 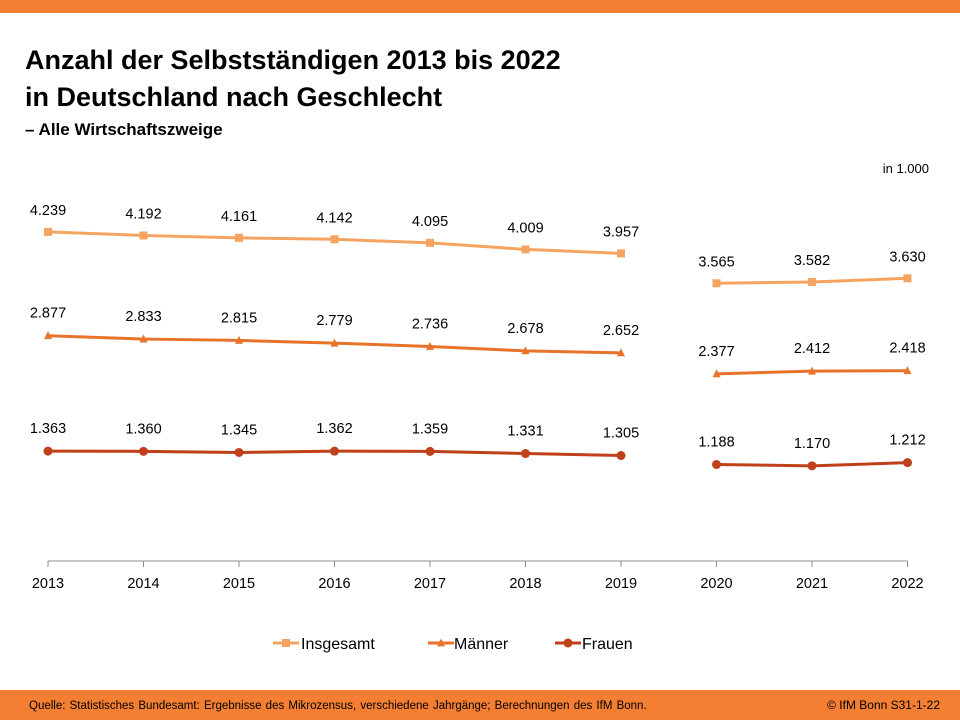 I want to click on chart-subtitle: – Alle Wirtschaftszweige, so click(x=124, y=129).